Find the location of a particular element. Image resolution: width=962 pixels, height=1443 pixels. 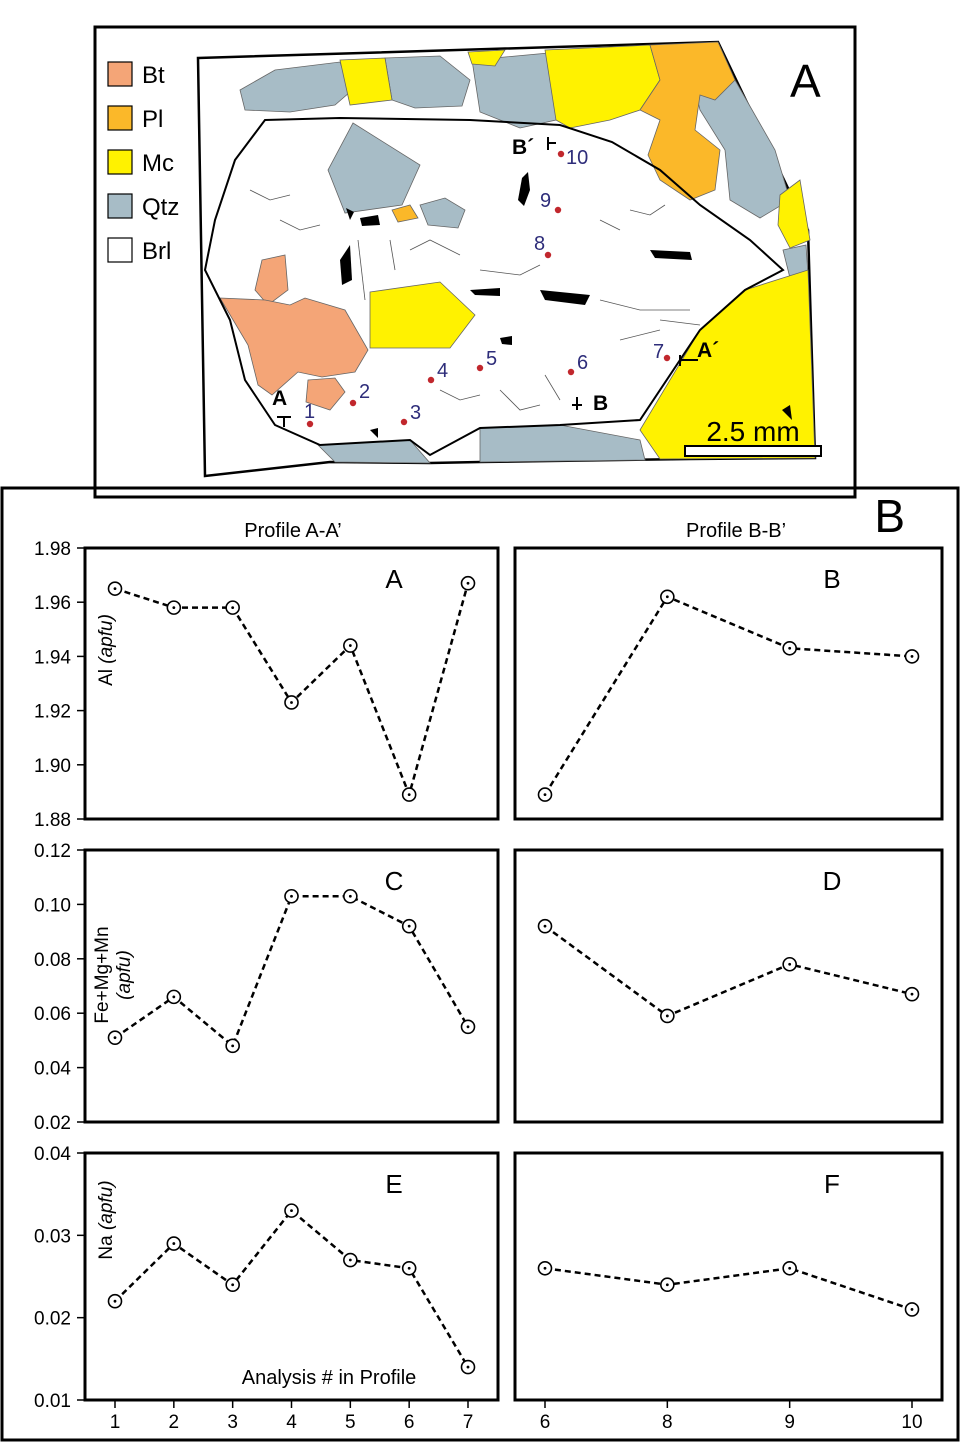

series-line-f is located at coordinates (728, 1288).